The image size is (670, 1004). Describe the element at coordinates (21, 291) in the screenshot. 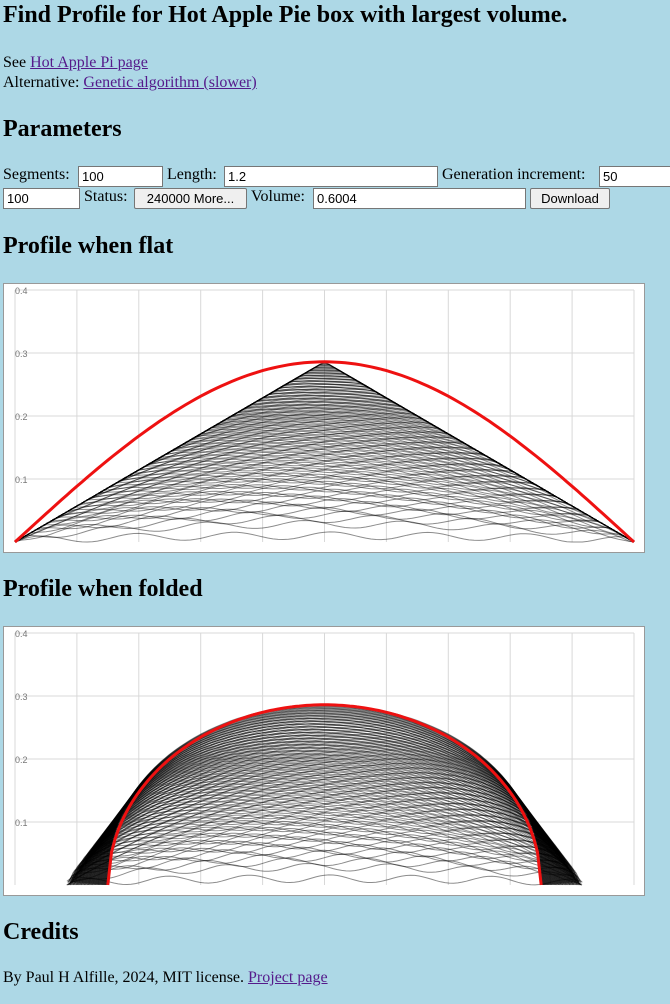

I see `y-tick-label: 0.4` at that location.